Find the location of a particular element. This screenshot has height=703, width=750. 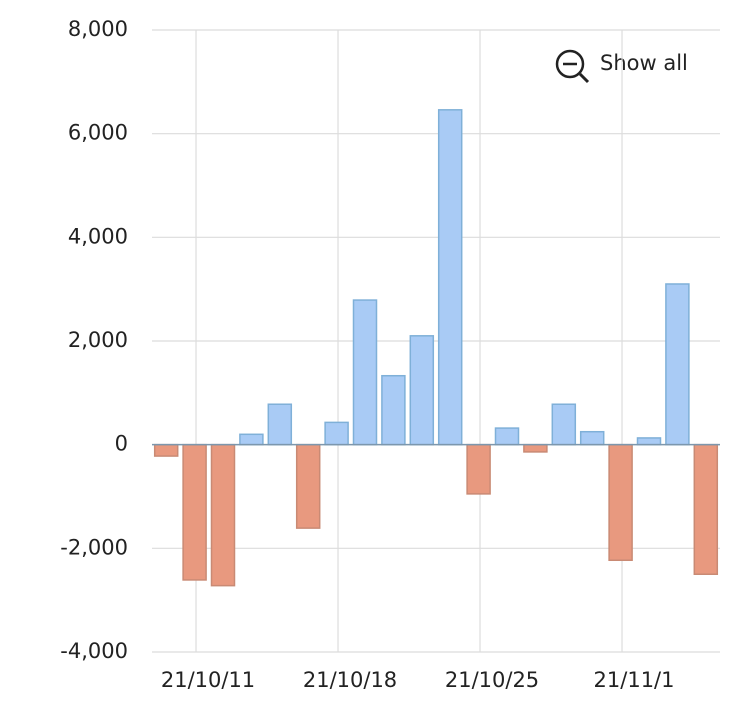

x-tick-label: 21/10/25 is located at coordinates (492, 680).